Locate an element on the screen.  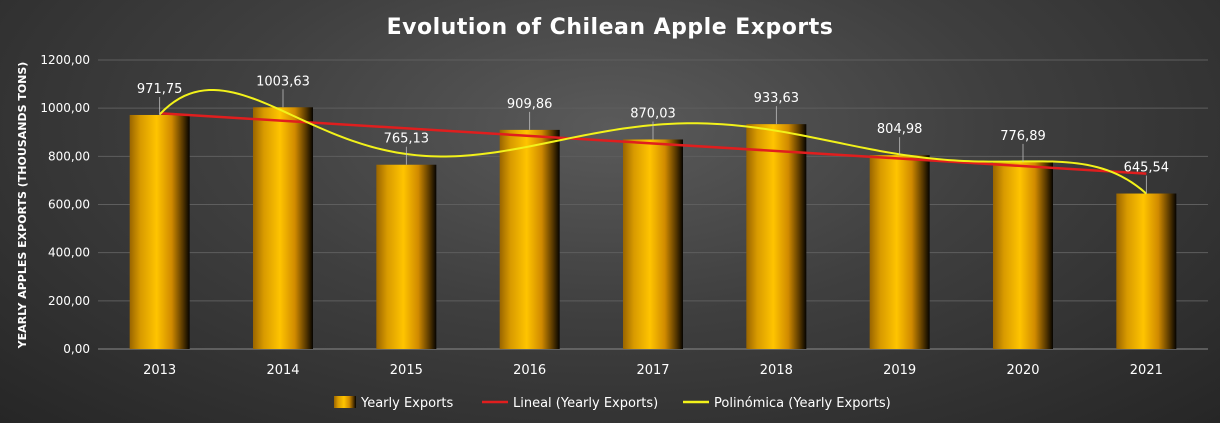
y-tick-label: 200,00 is located at coordinates (69, 301).